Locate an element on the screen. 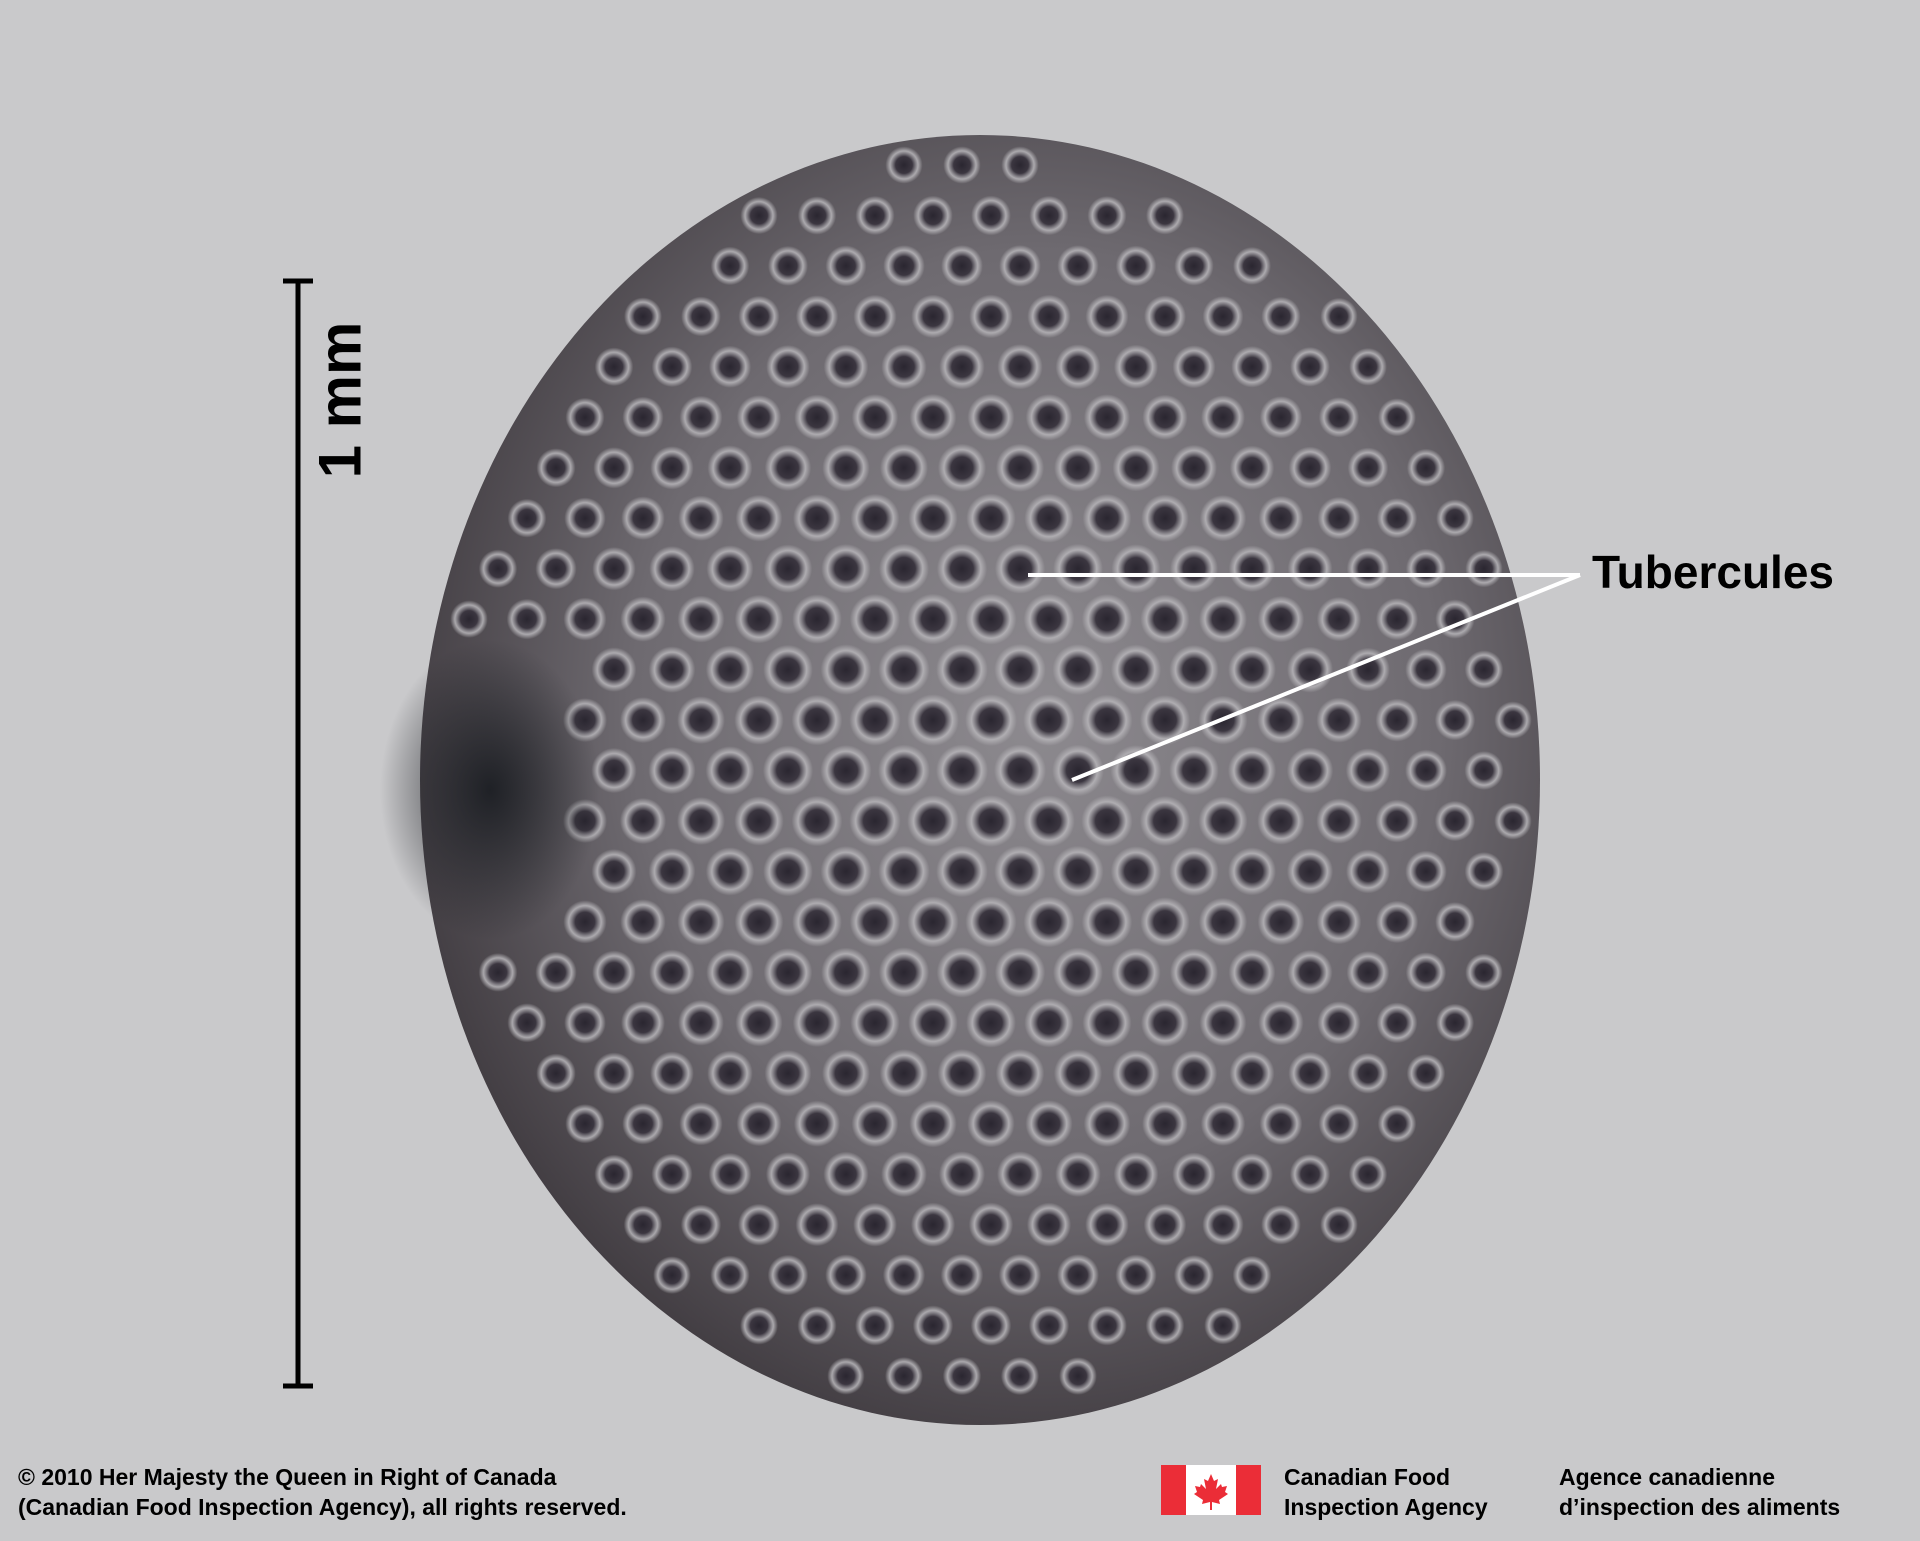 The height and width of the screenshot is (1541, 1920). agency-en-line-2: Inspection Agency is located at coordinates (1386, 1507).